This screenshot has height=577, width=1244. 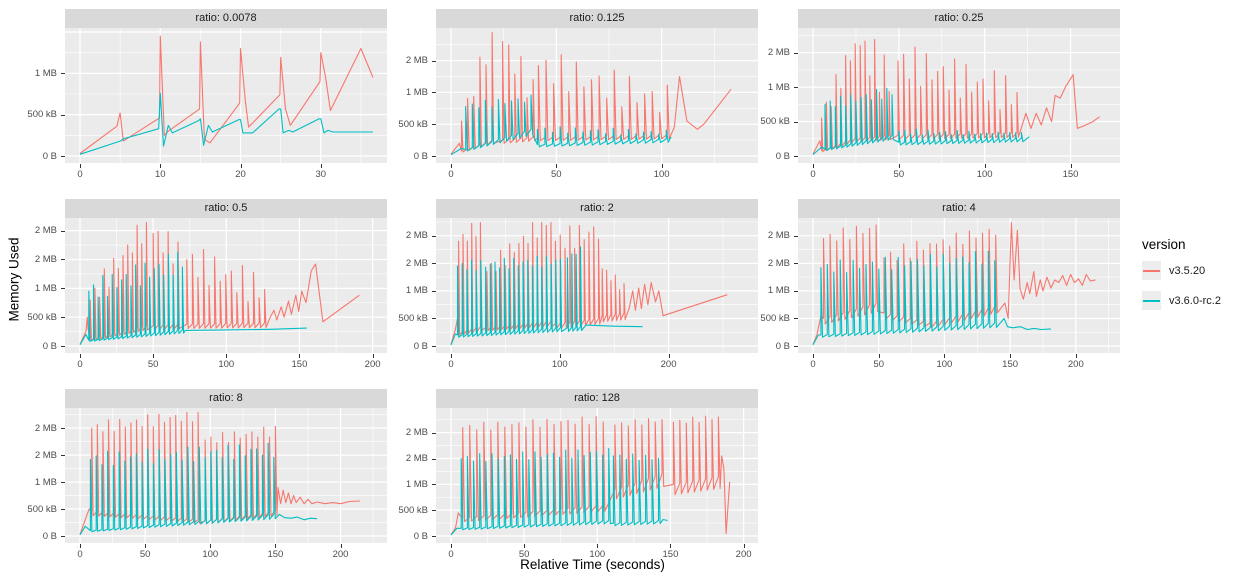 What do you see at coordinates (226, 18) in the screenshot?
I see `facet-strip: ratio: 0.0078` at bounding box center [226, 18].